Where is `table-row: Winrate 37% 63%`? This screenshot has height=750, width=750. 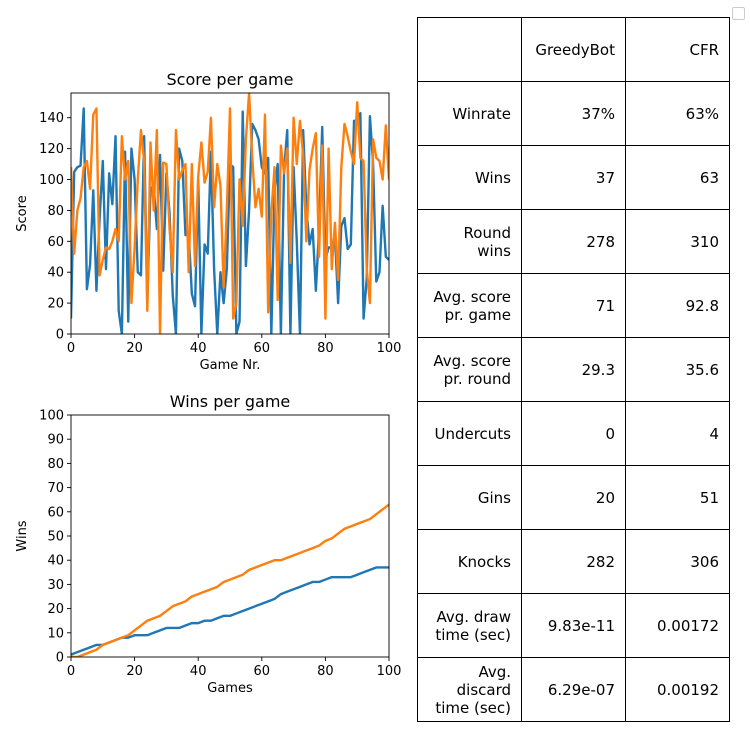
table-row: Winrate 37% 63% is located at coordinates (573, 113).